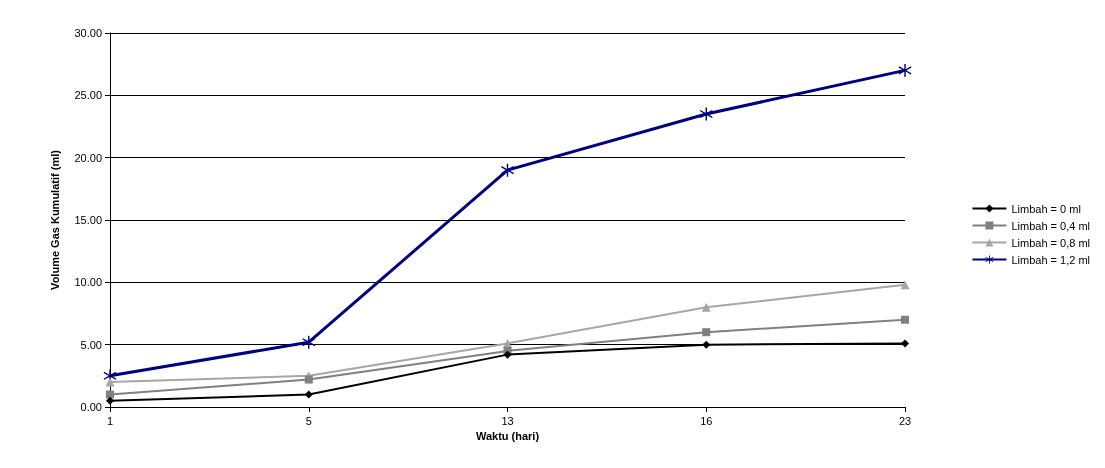 The width and height of the screenshot is (1105, 468). What do you see at coordinates (706, 420) in the screenshot?
I see `x-tick-label: 16` at bounding box center [706, 420].